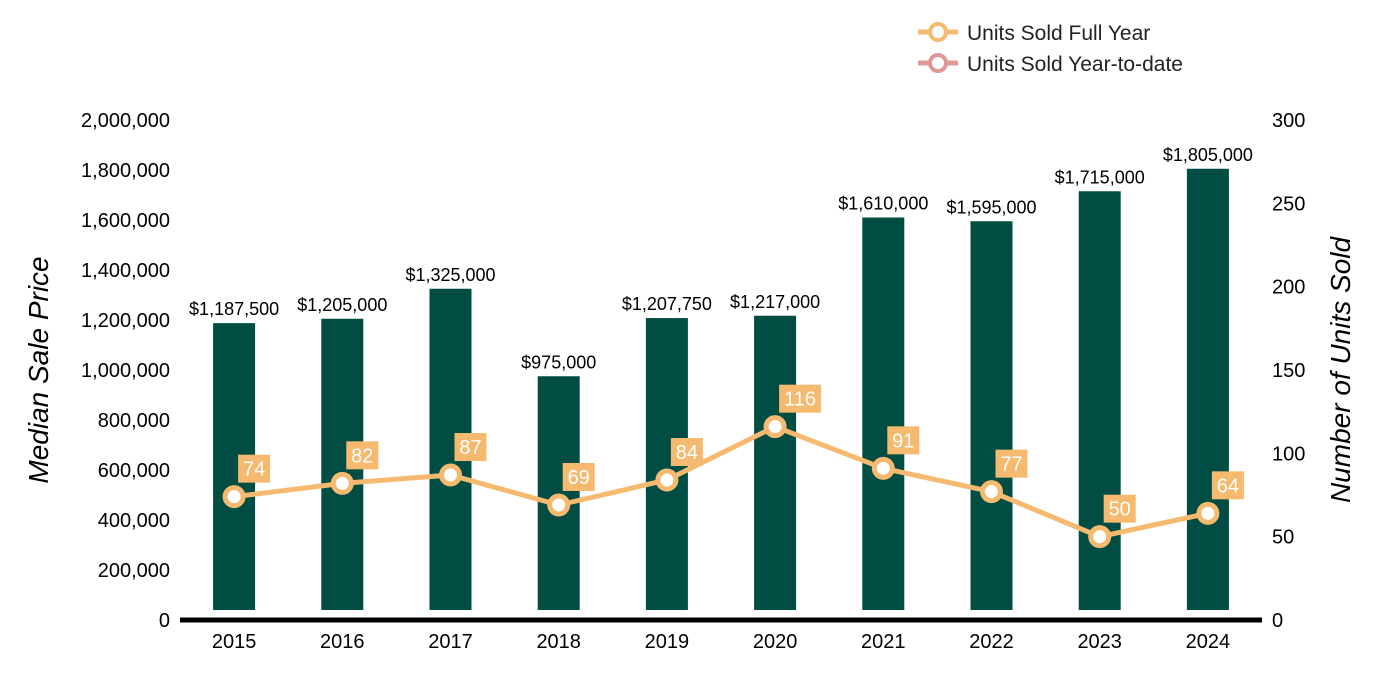 Image resolution: width=1400 pixels, height=700 pixels. I want to click on point-value-label: 84, so click(687, 453).